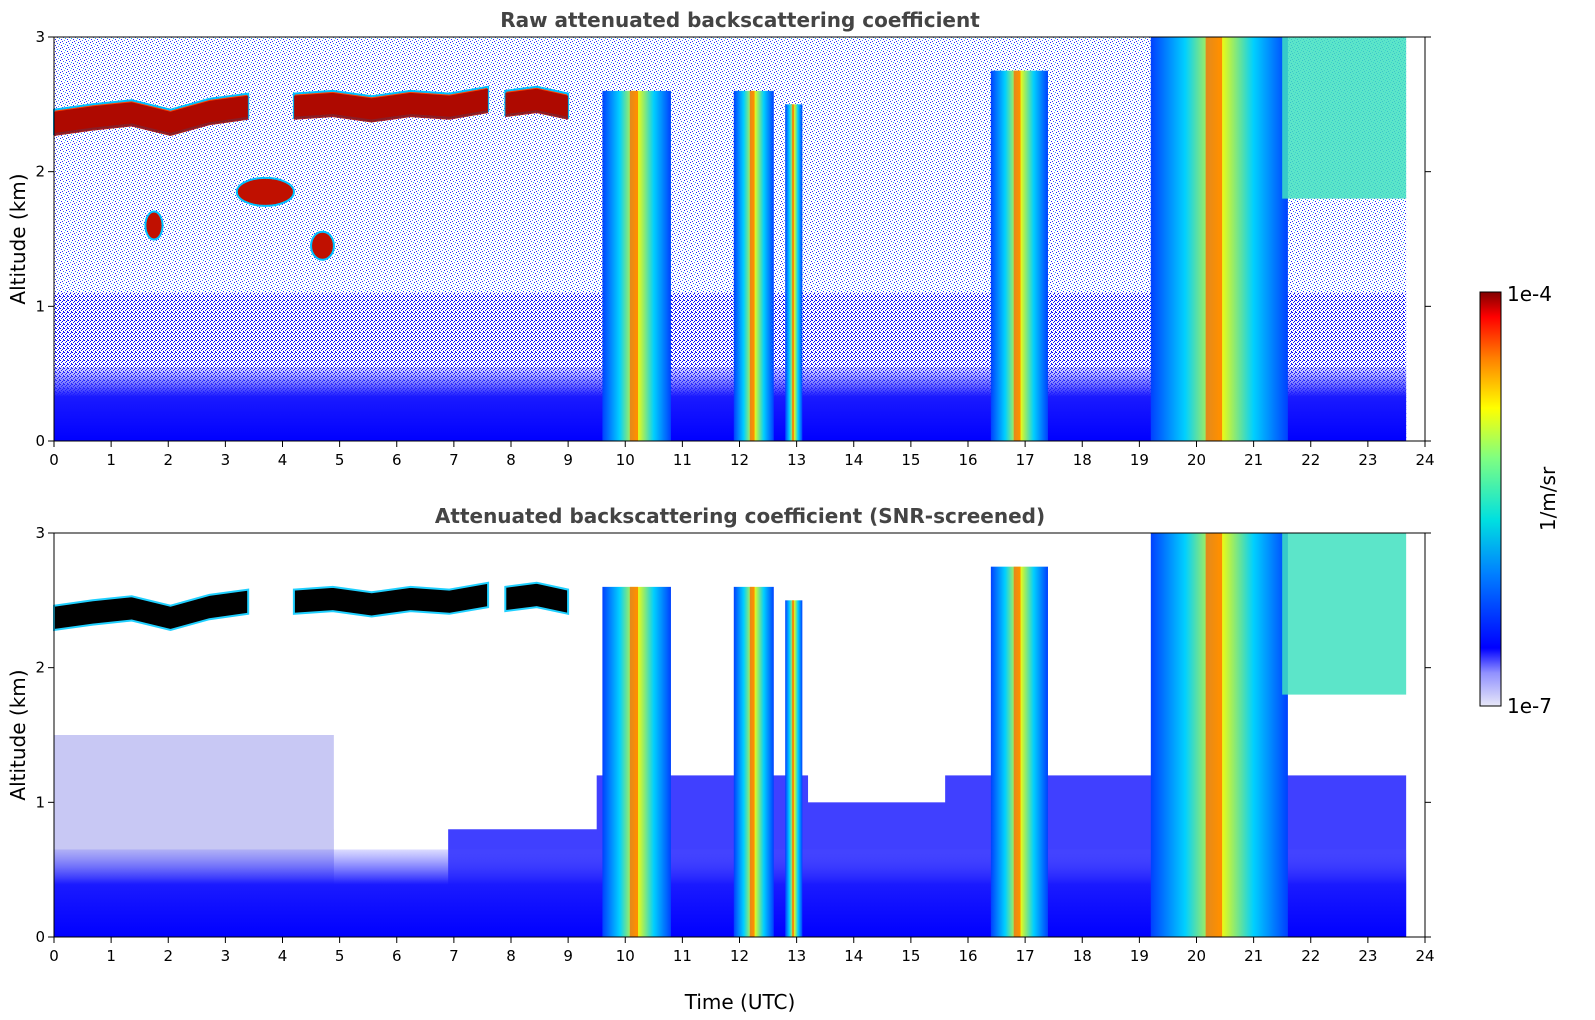  I want to click on colorbar: 1e-4 1e-7 1/m/sr, so click(1519, 500).